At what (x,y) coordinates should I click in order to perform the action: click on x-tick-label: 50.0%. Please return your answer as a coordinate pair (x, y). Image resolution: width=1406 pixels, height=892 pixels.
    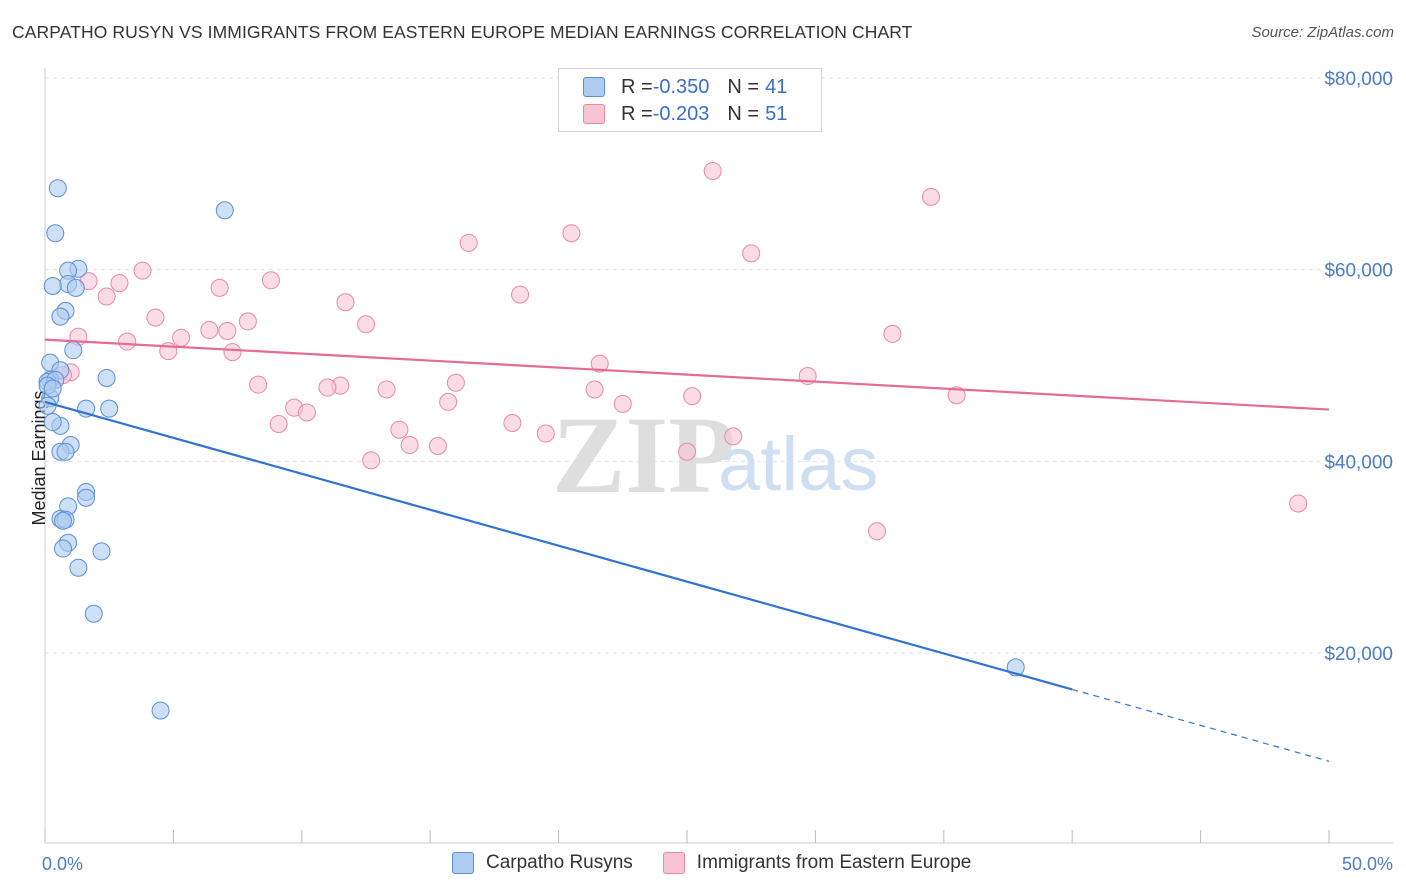
    Looking at the image, I should click on (1367, 864).